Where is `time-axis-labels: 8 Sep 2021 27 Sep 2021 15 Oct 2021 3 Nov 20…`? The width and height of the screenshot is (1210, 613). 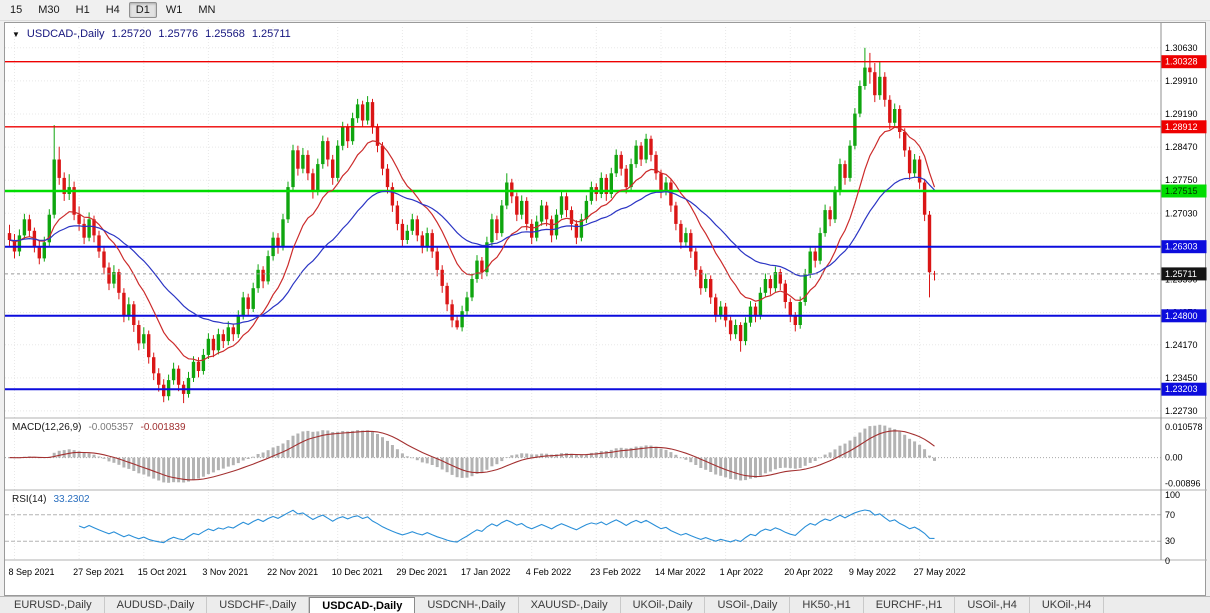
time-axis-labels: 8 Sep 2021 27 Sep 2021 15 Oct 2021 3 Nov 20… is located at coordinates (487, 572).